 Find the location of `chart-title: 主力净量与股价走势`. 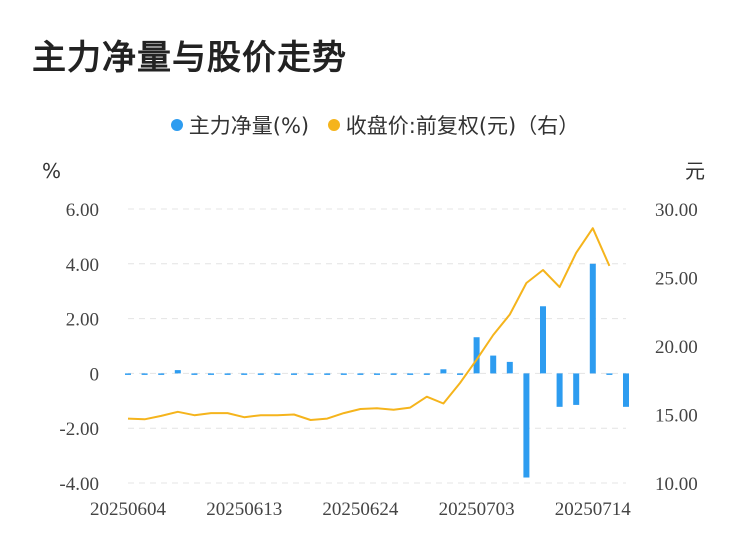

chart-title: 主力净量与股价走势 is located at coordinates (189, 58).